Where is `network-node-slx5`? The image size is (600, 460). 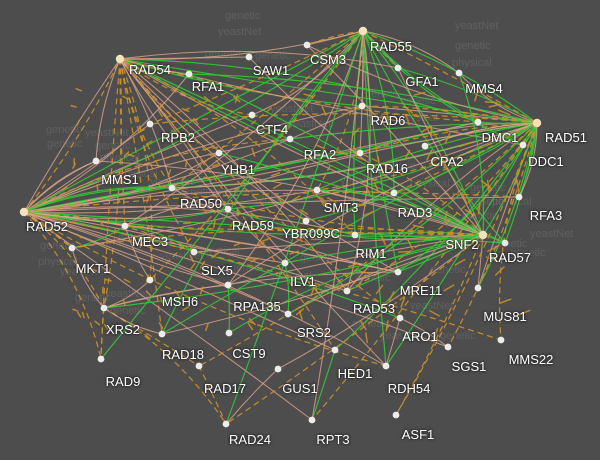
network-node-slx5 is located at coordinates (194, 252).